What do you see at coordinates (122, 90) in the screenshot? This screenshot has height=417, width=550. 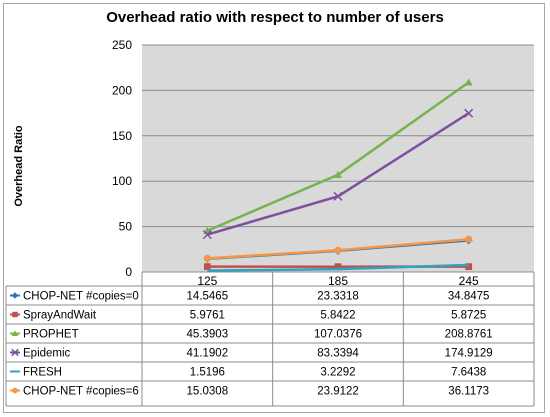 I see `y-tick-label: 200` at bounding box center [122, 90].